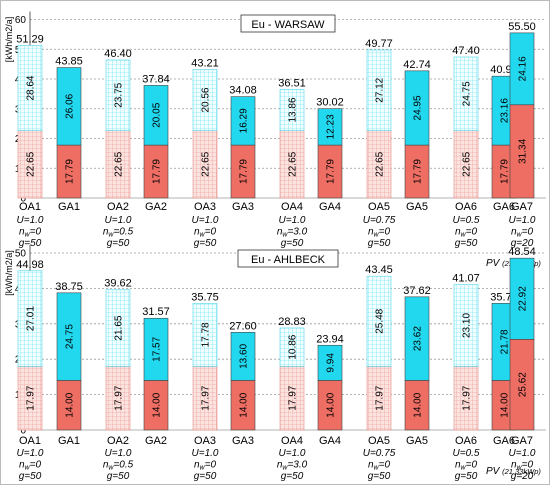 Image resolution: width=550 pixels, height=485 pixels. Describe the element at coordinates (504, 207) in the screenshot. I see `category-label: GA6` at that location.